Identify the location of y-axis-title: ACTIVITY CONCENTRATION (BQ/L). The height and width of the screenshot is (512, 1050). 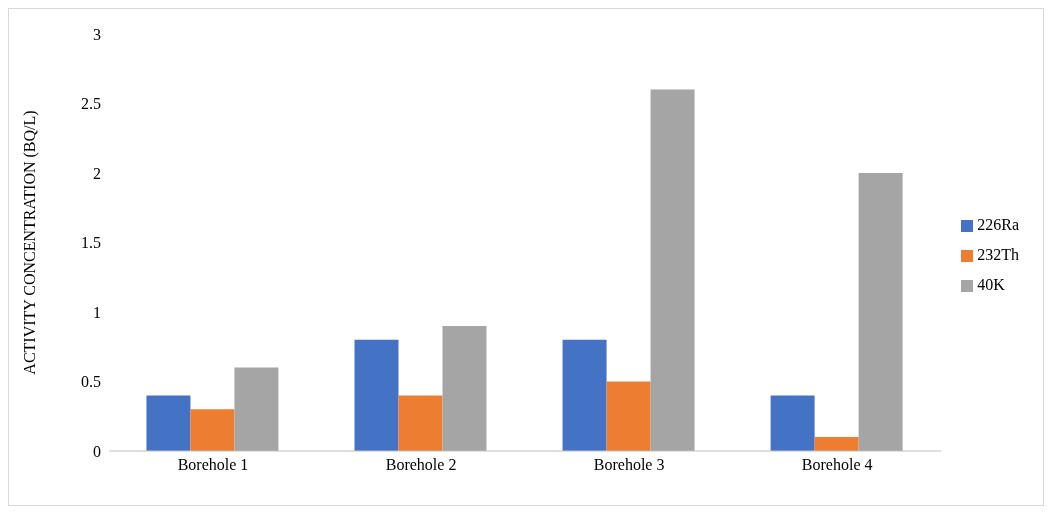
(29, 242).